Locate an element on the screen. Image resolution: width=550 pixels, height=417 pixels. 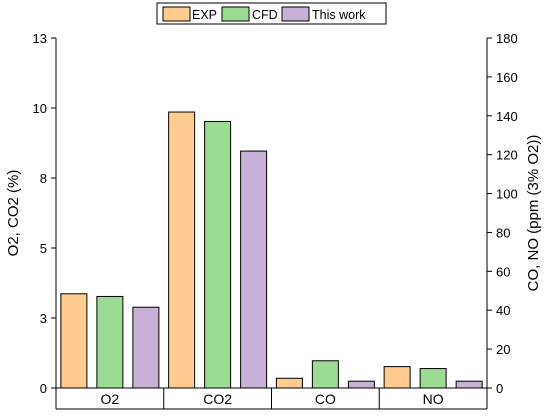
legend-label: This work is located at coordinates (339, 15).